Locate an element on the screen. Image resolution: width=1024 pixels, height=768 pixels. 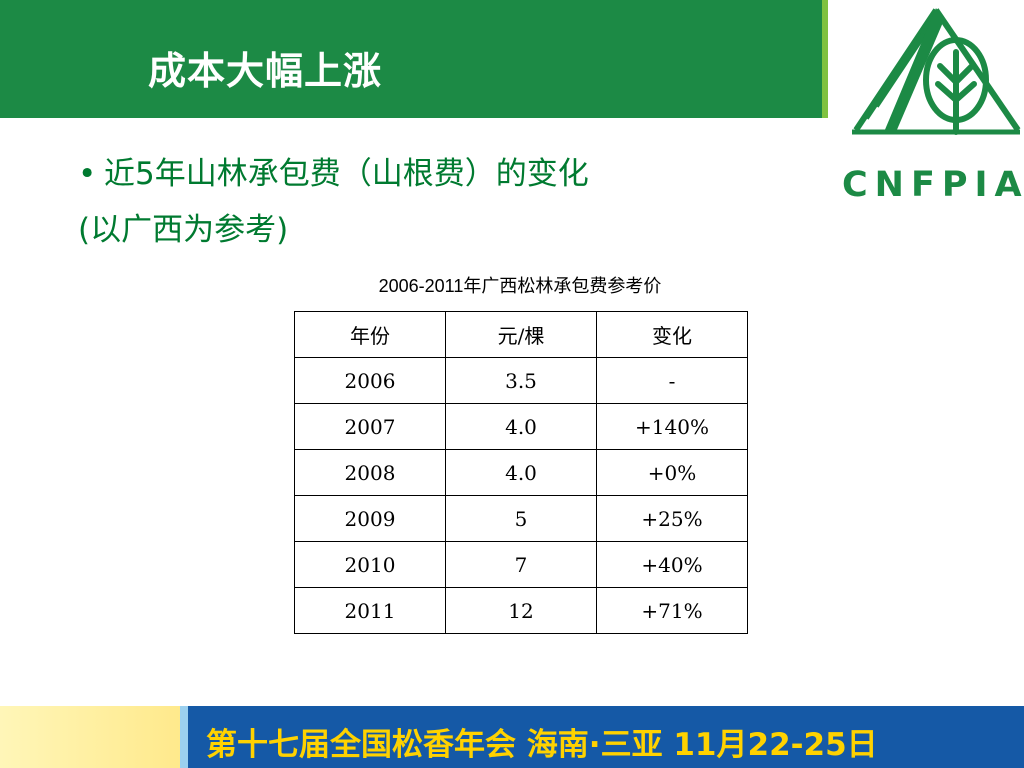
table-row: 2008 4.0 +0% is located at coordinates (521, 472).